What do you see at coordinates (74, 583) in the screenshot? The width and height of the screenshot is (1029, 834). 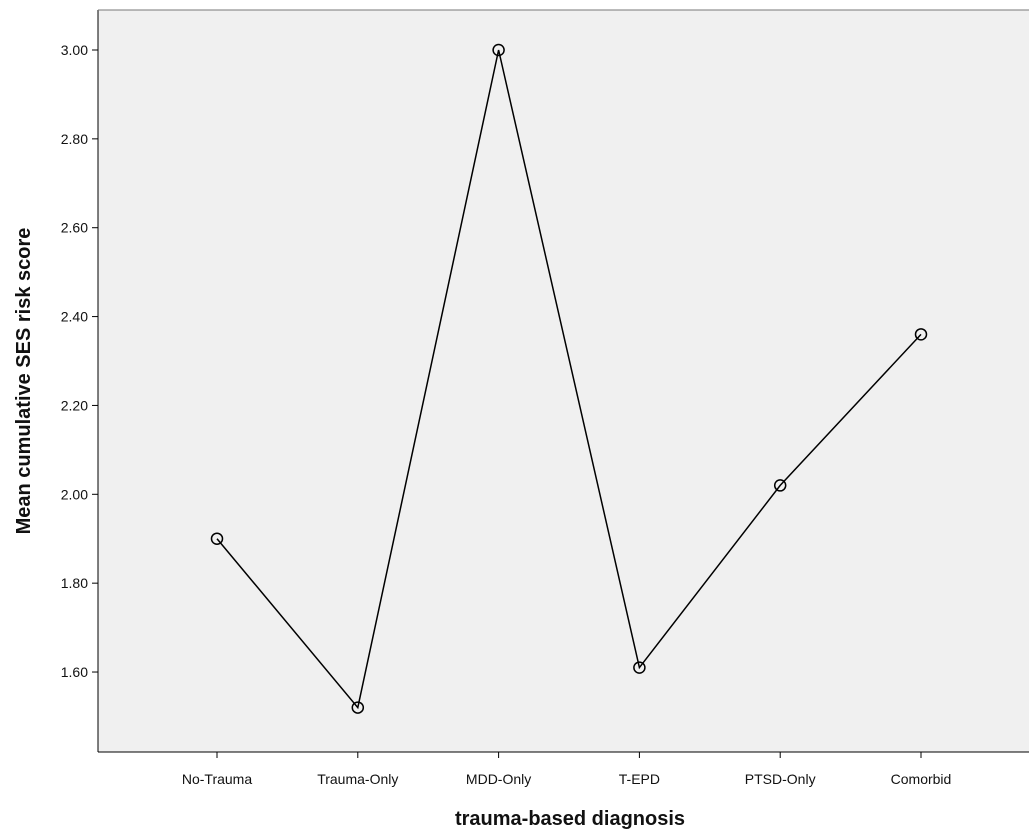 I see `y-tick-label: 1.80` at bounding box center [74, 583].